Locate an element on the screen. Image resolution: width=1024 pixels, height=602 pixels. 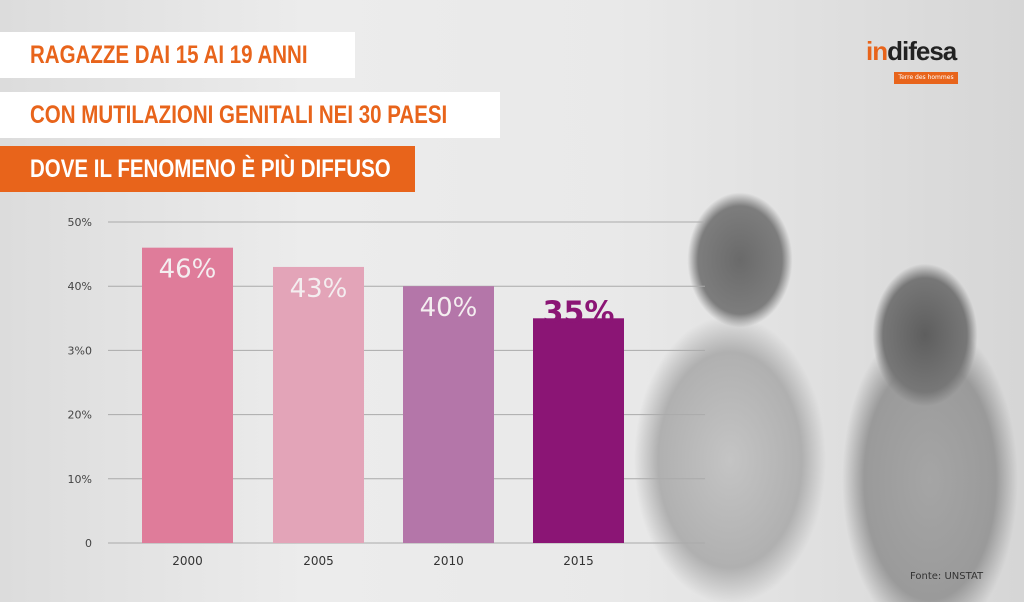
y-tick-label: 50% is located at coordinates (80, 222).